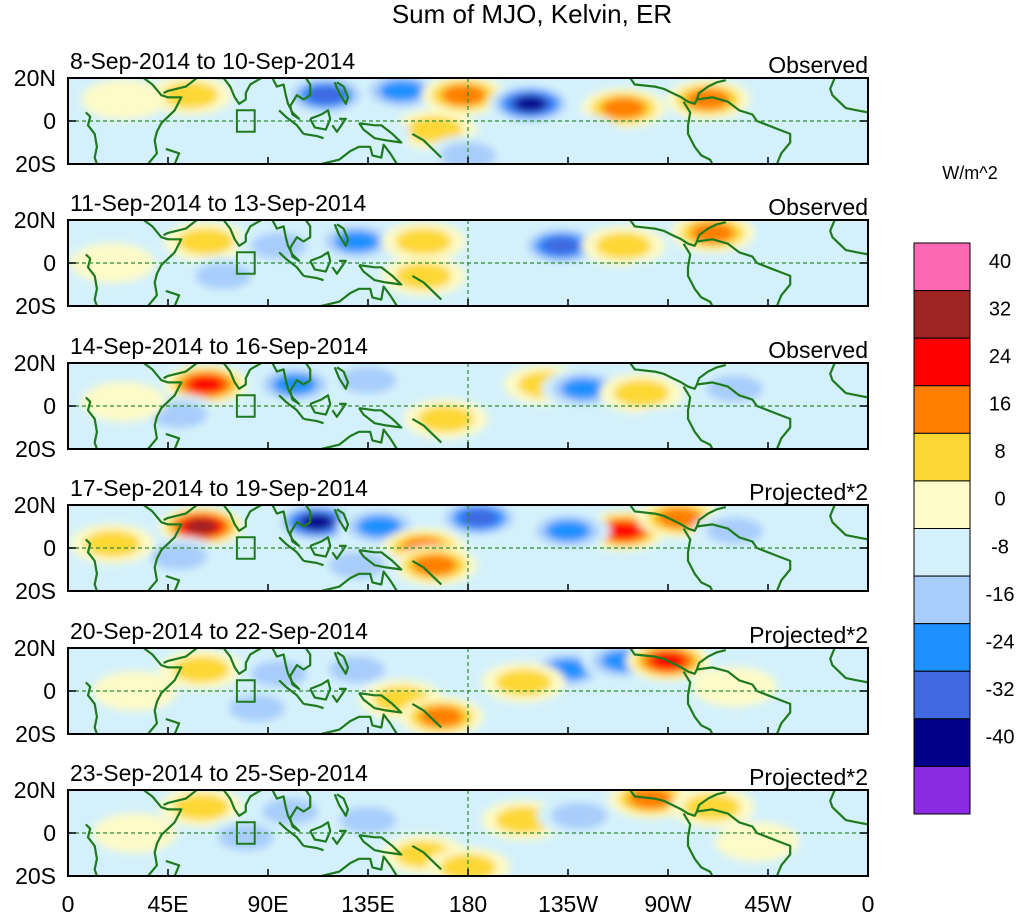 The height and width of the screenshot is (923, 1021). Describe the element at coordinates (1000, 595) in the screenshot. I see `colorbar-tick-label: -16` at that location.